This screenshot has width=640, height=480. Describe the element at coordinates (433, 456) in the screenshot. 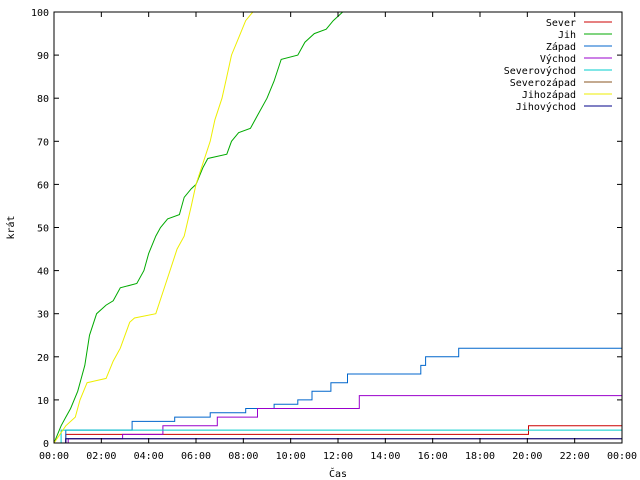

I see `x-tick-label: 16:00` at that location.